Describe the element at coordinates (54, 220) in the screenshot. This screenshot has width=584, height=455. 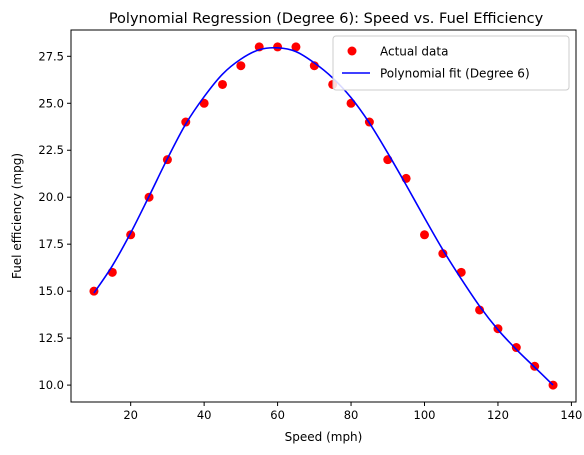
I see `y-axis-ticks: 10.0 12.5 15.0 17.5 20.0 22.5 25.0 27.5` at that location.